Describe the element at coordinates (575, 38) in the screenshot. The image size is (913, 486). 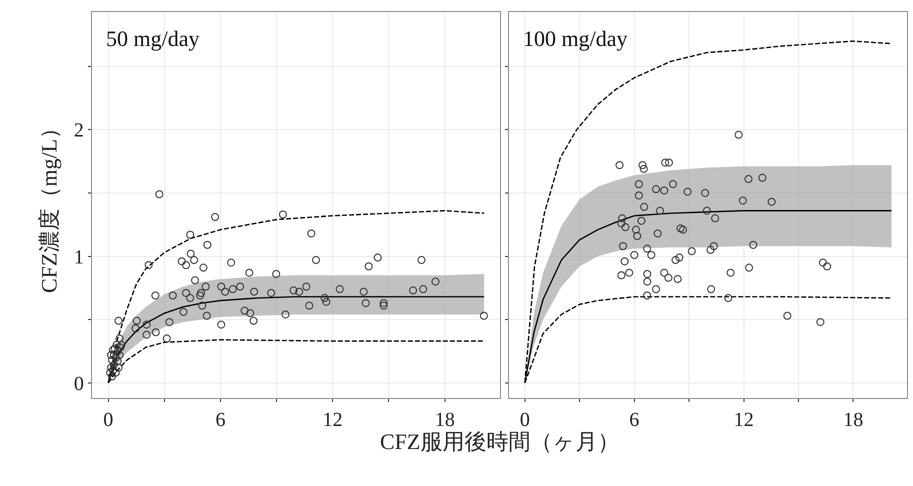
I see `annotation: 100 mg/day` at that location.